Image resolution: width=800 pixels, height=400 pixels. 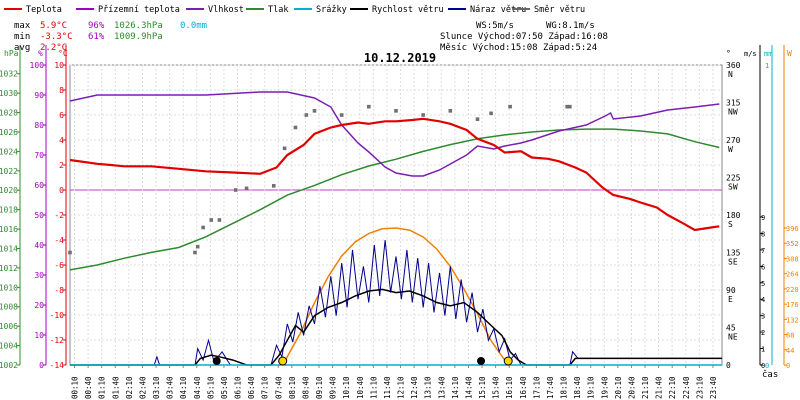 I want to click on x-tick-label: 01:40, so click(x=115, y=387).